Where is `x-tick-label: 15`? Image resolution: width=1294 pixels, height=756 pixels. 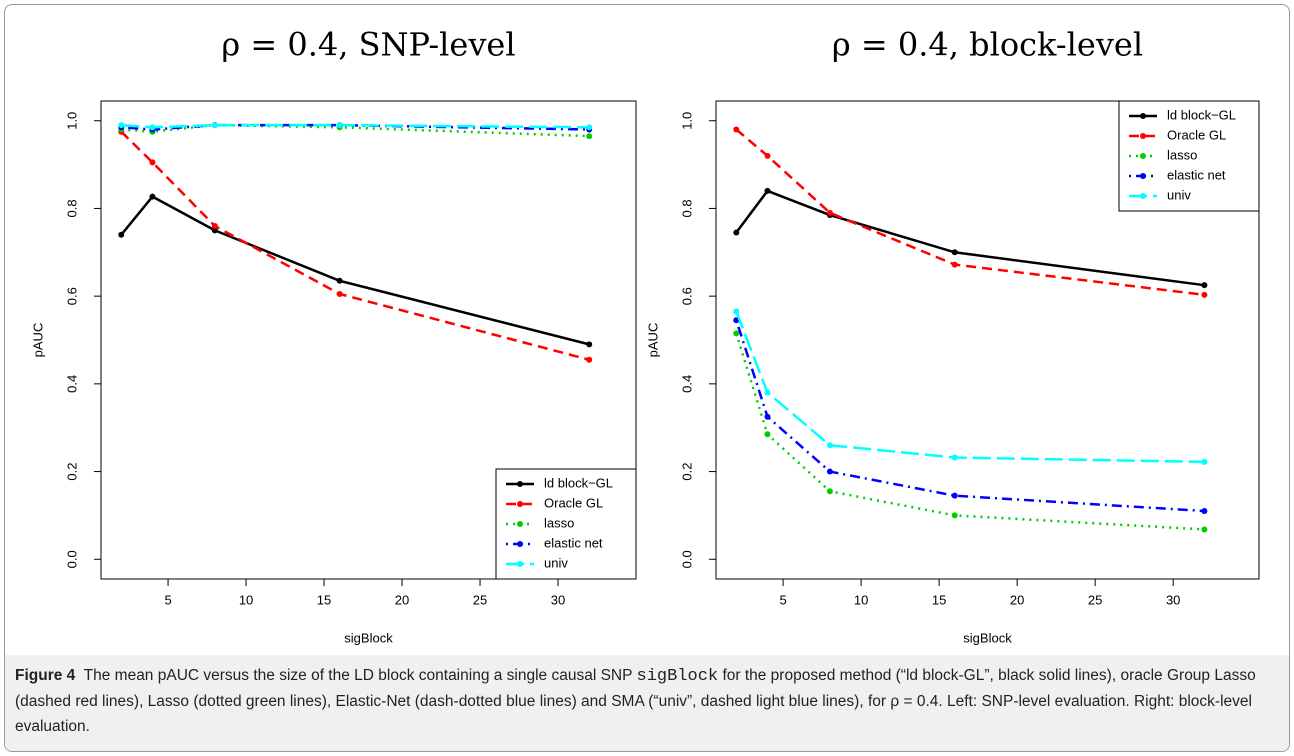 x-tick-label: 15 is located at coordinates (324, 599).